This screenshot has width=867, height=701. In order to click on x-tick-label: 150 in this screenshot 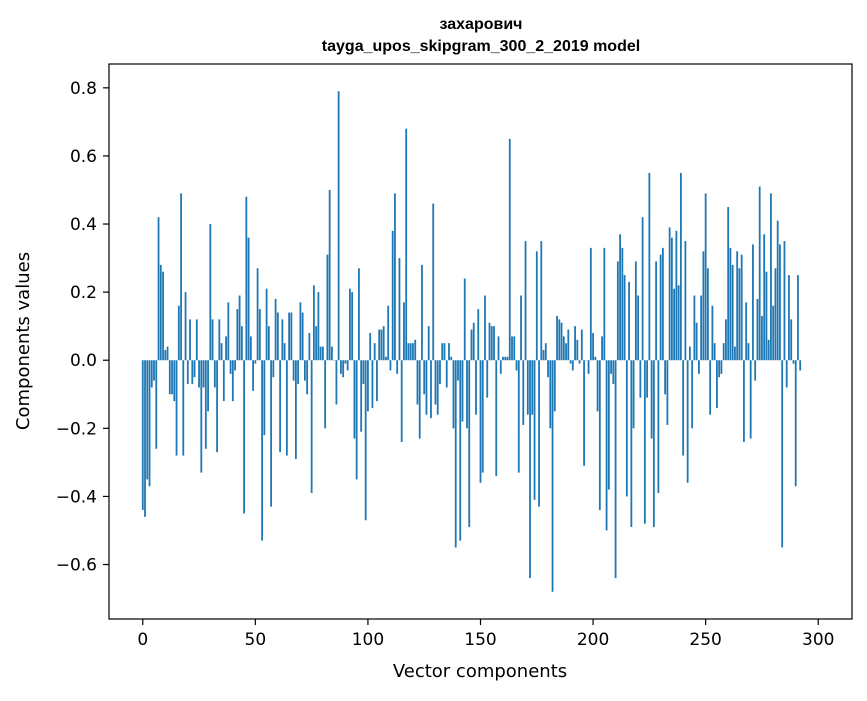, I will do `click(480, 640)`.